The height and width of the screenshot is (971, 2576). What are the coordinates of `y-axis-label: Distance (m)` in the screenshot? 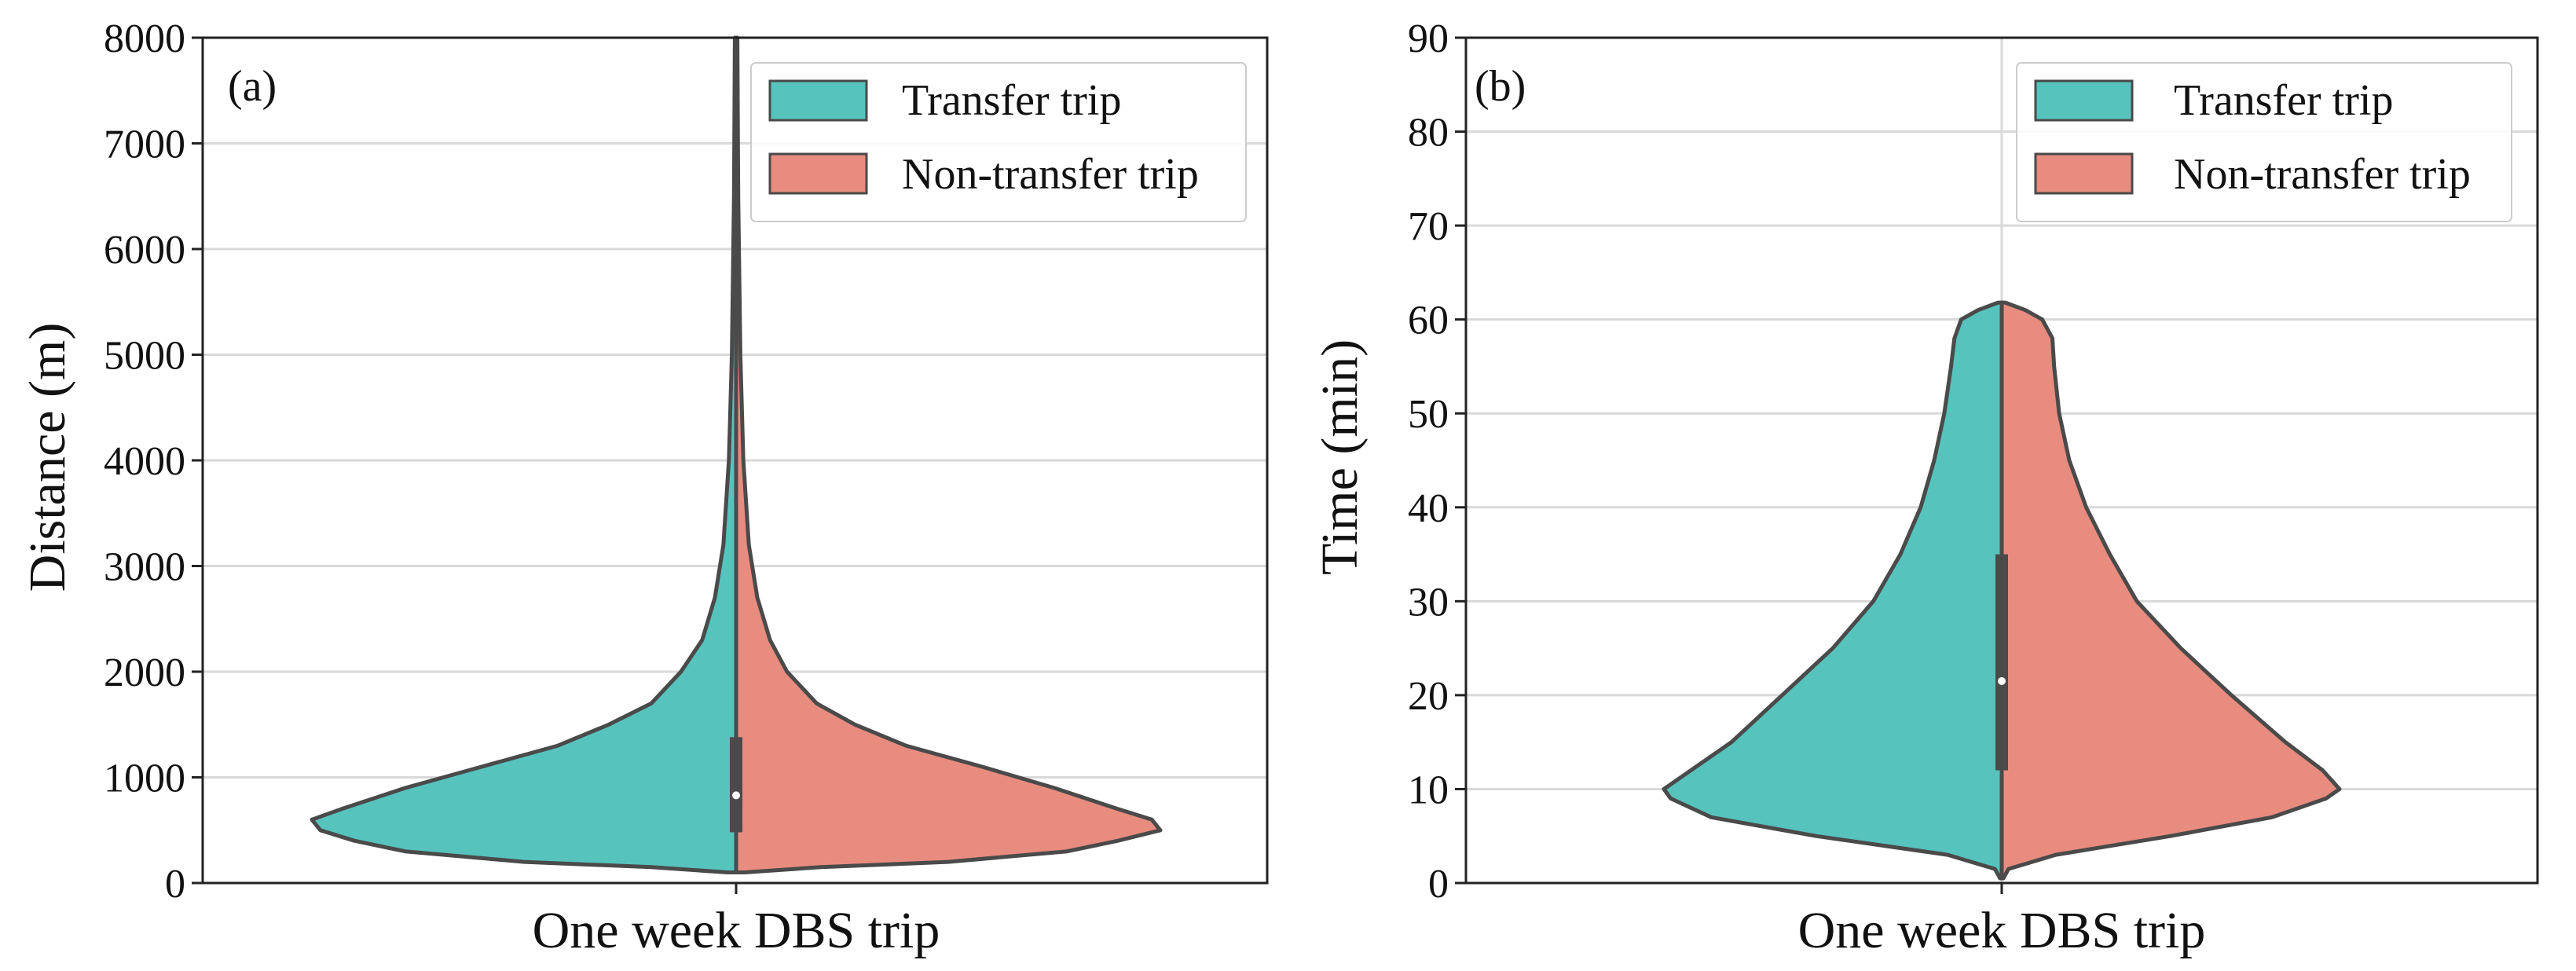 It's located at (47, 457).